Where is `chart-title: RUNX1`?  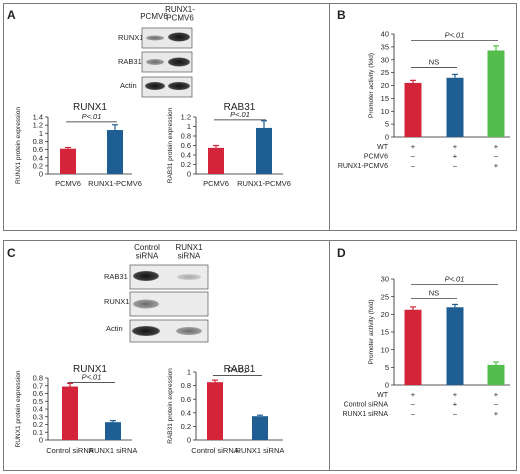
chart-title: RUNX1 is located at coordinates (90, 369).